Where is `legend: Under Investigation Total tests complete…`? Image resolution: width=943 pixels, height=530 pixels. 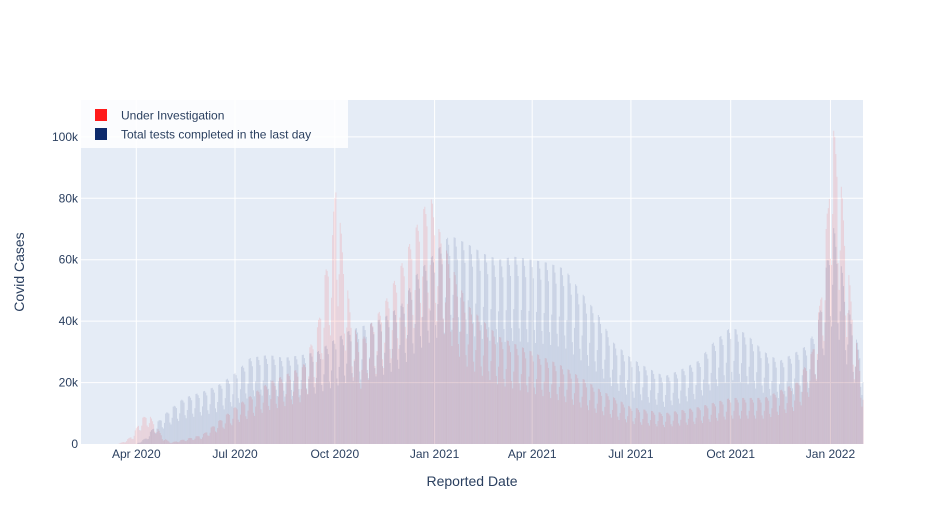 legend: Under Investigation Total tests complete… is located at coordinates (214, 124).